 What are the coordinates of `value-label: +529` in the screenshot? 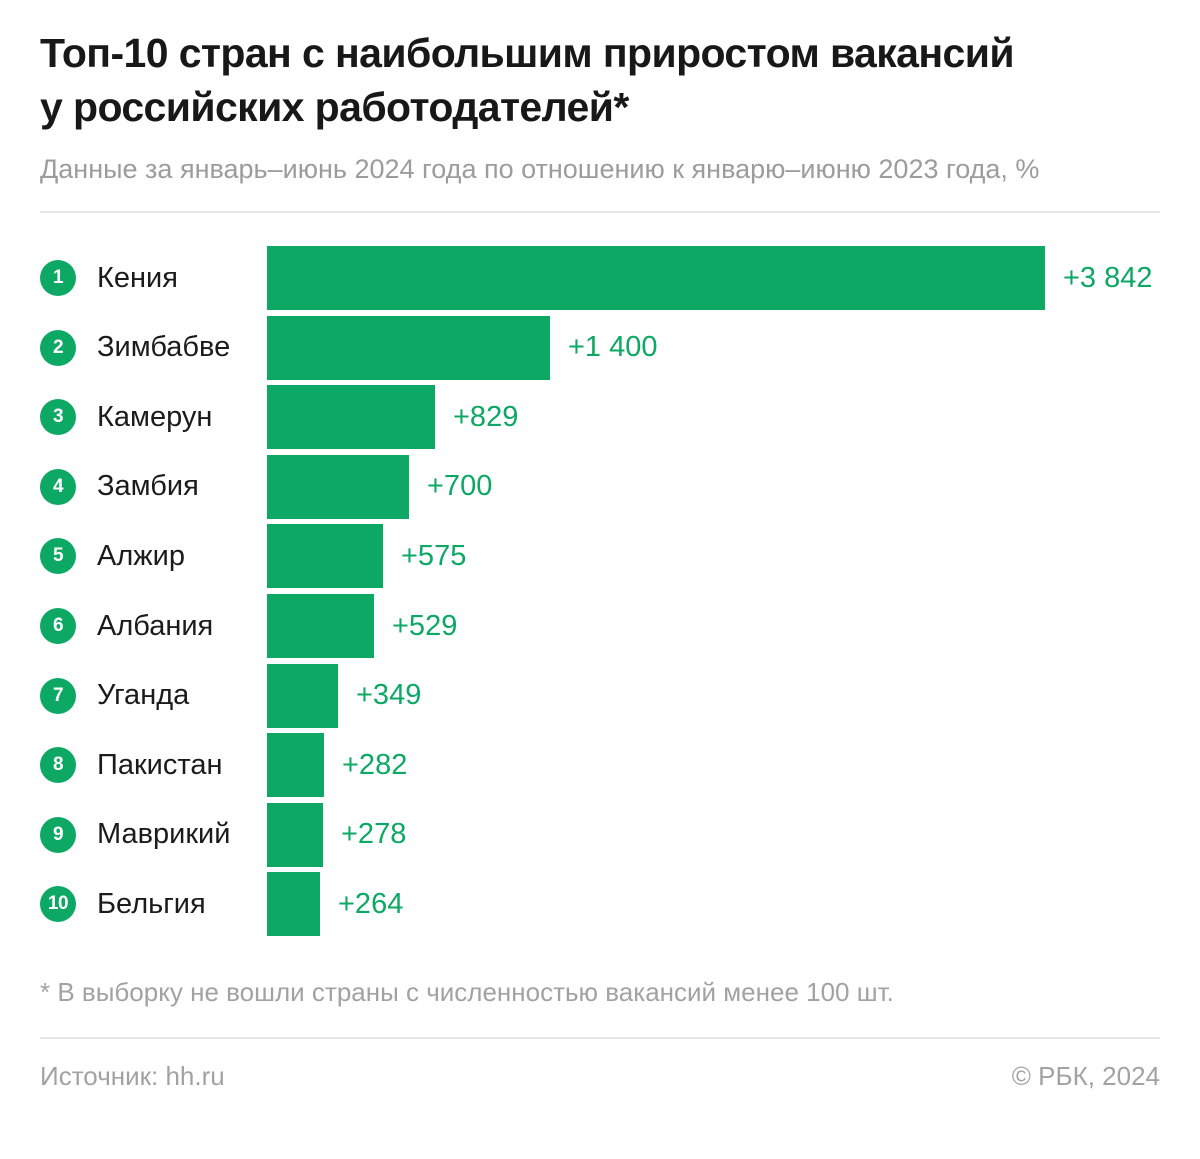 It's located at (425, 625).